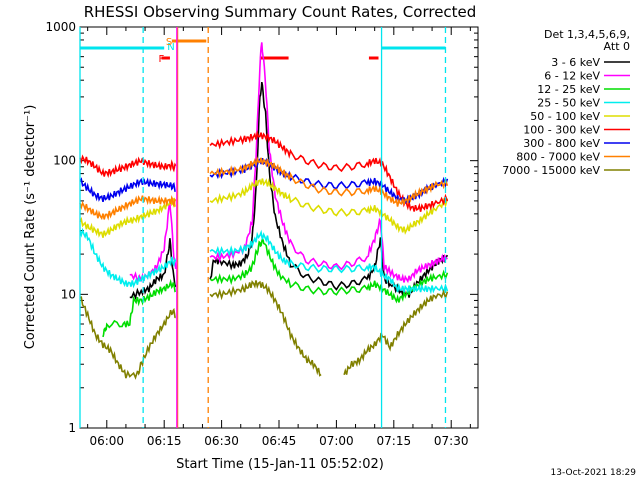 This screenshot has width=640, height=480. Describe the element at coordinates (221, 441) in the screenshot. I see `x-tick-label: 06:30` at that location.